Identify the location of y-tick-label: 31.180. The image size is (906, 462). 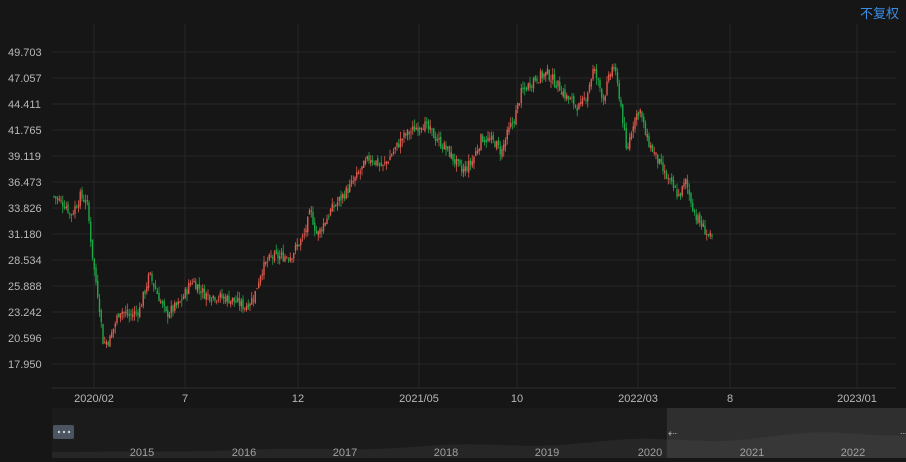
(25, 235).